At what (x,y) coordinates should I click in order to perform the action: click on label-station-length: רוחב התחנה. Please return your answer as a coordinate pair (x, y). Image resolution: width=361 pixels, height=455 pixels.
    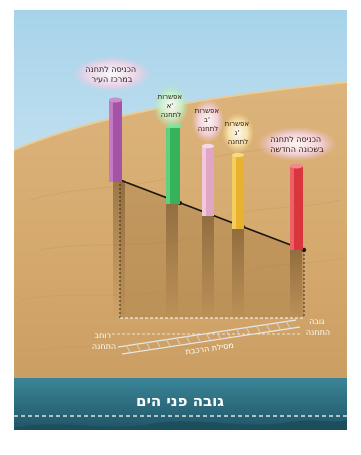
    Looking at the image, I should click on (104, 341).